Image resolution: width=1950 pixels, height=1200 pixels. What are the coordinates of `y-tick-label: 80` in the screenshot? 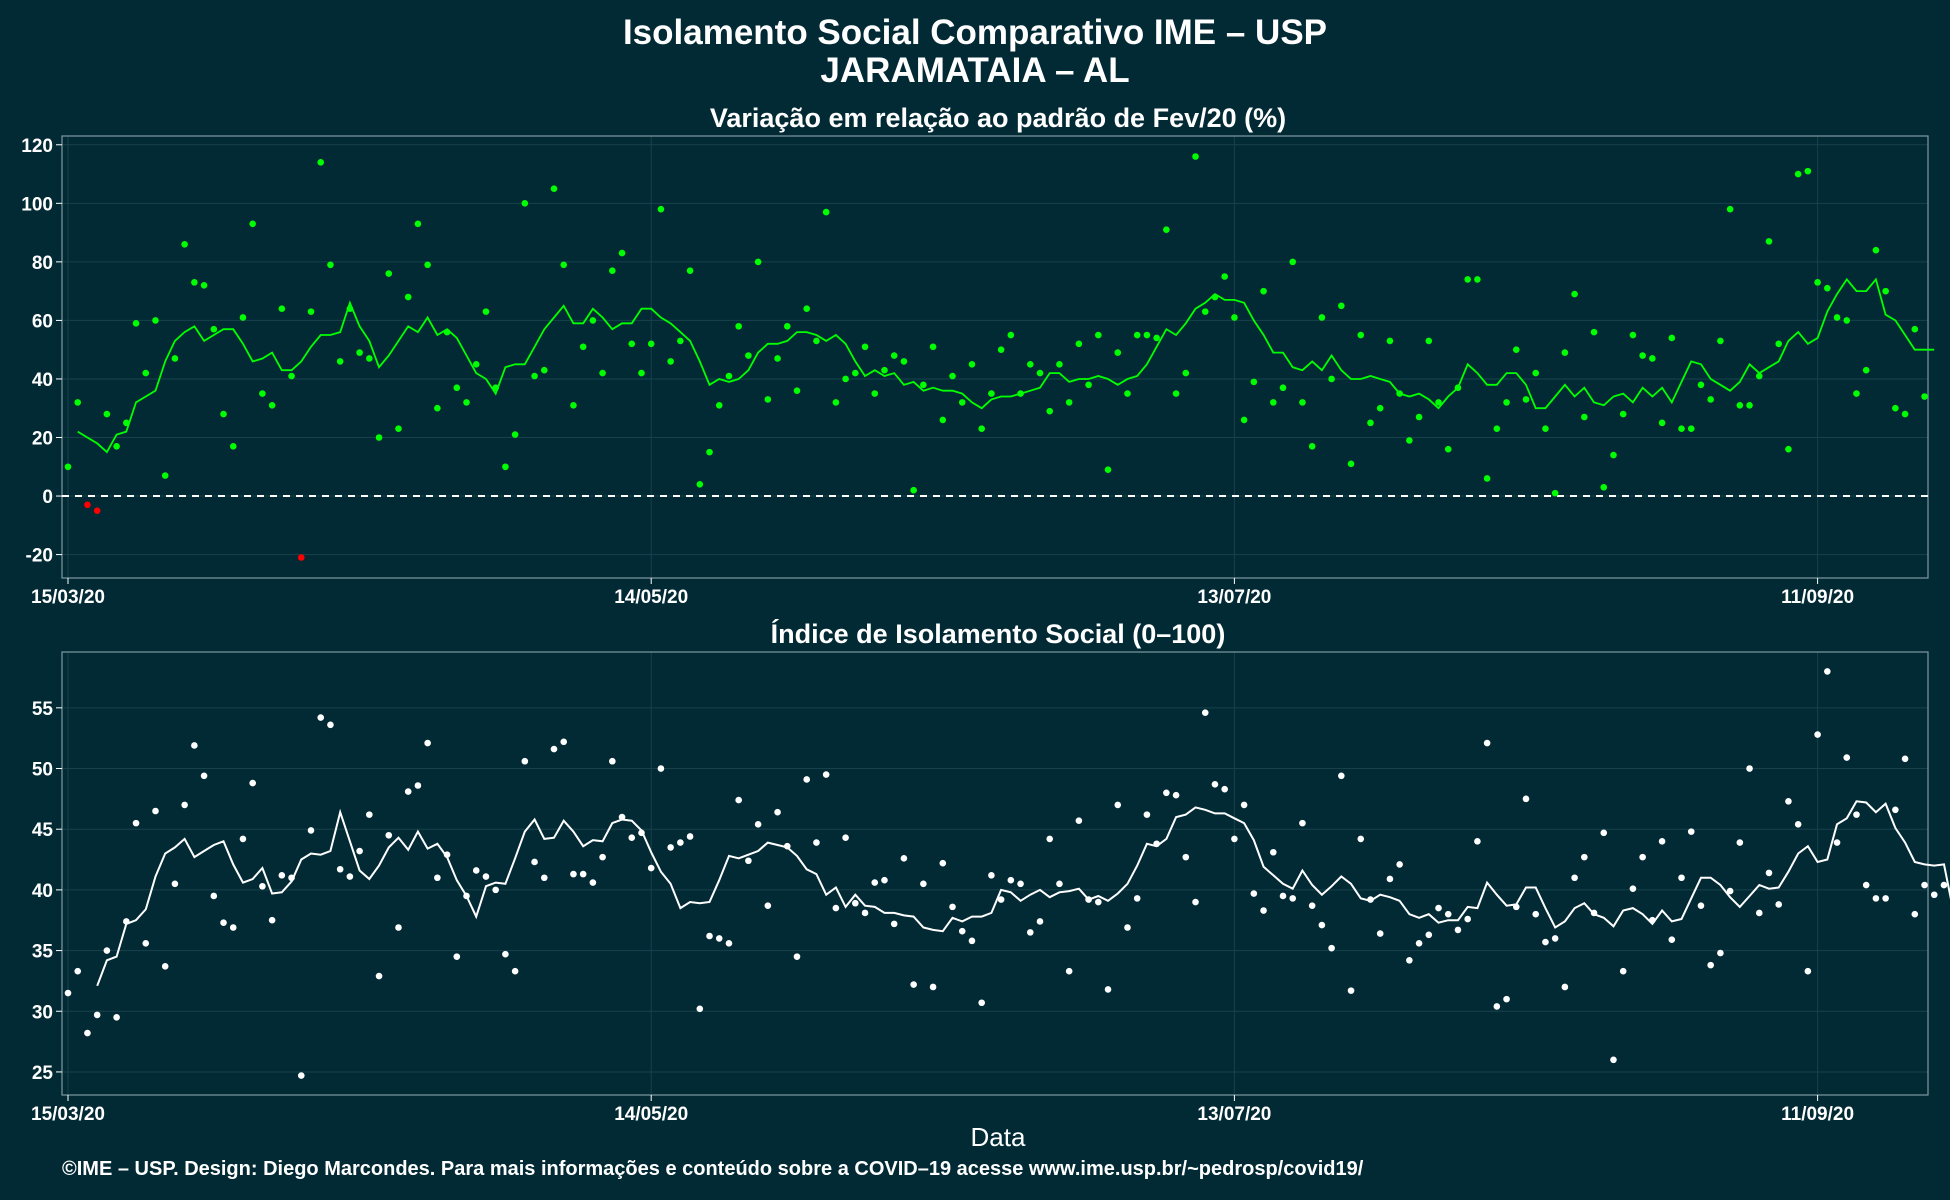 It's located at (42, 263).